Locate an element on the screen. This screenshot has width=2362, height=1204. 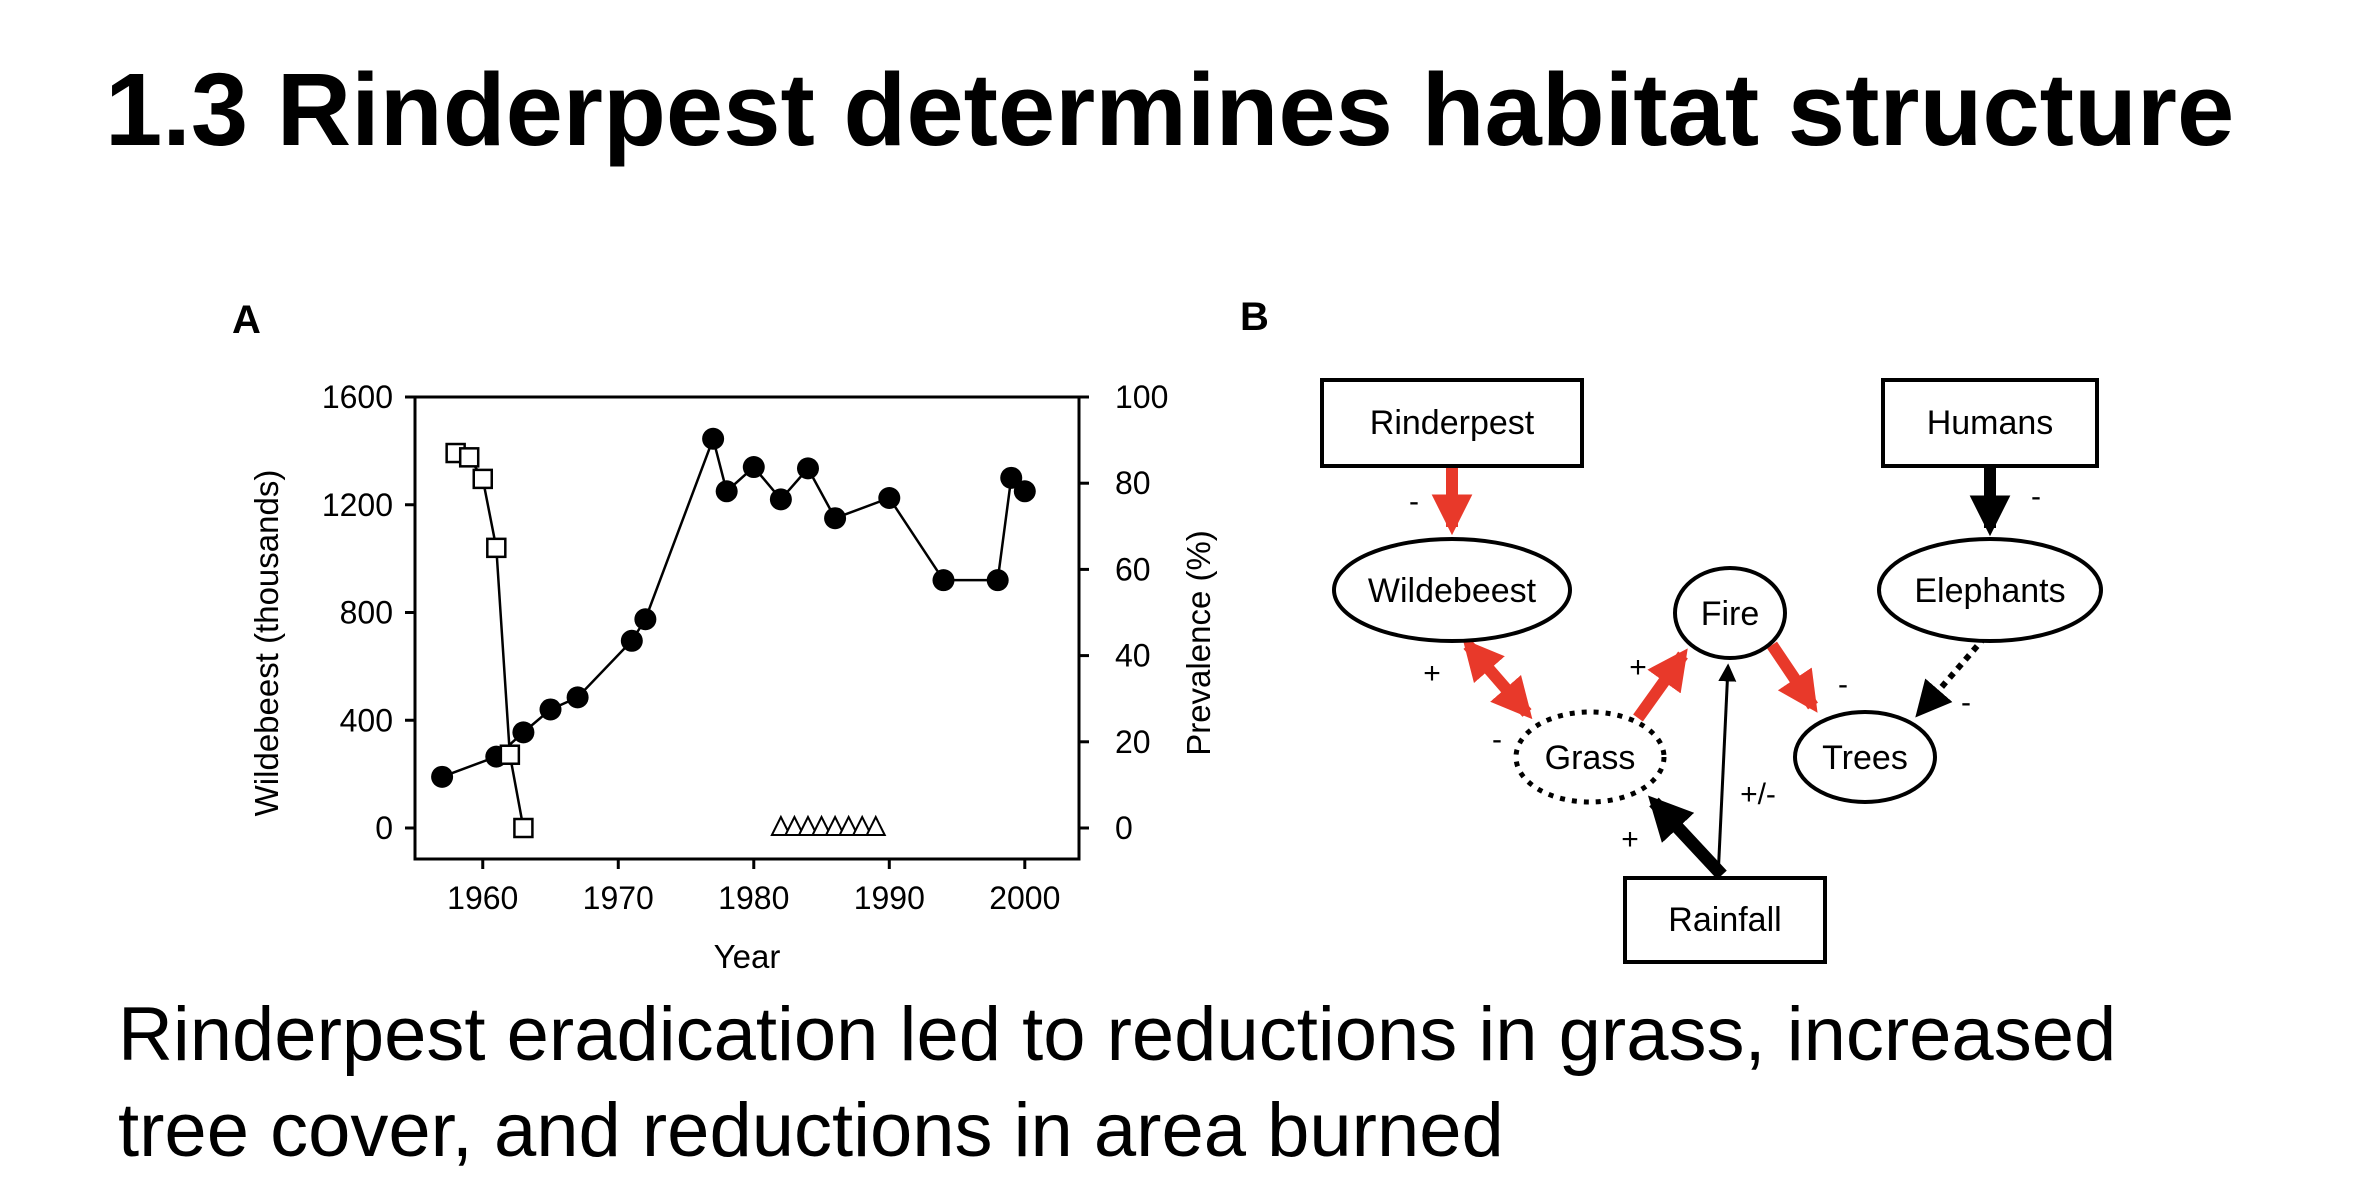
series-1-line is located at coordinates (490, 640).